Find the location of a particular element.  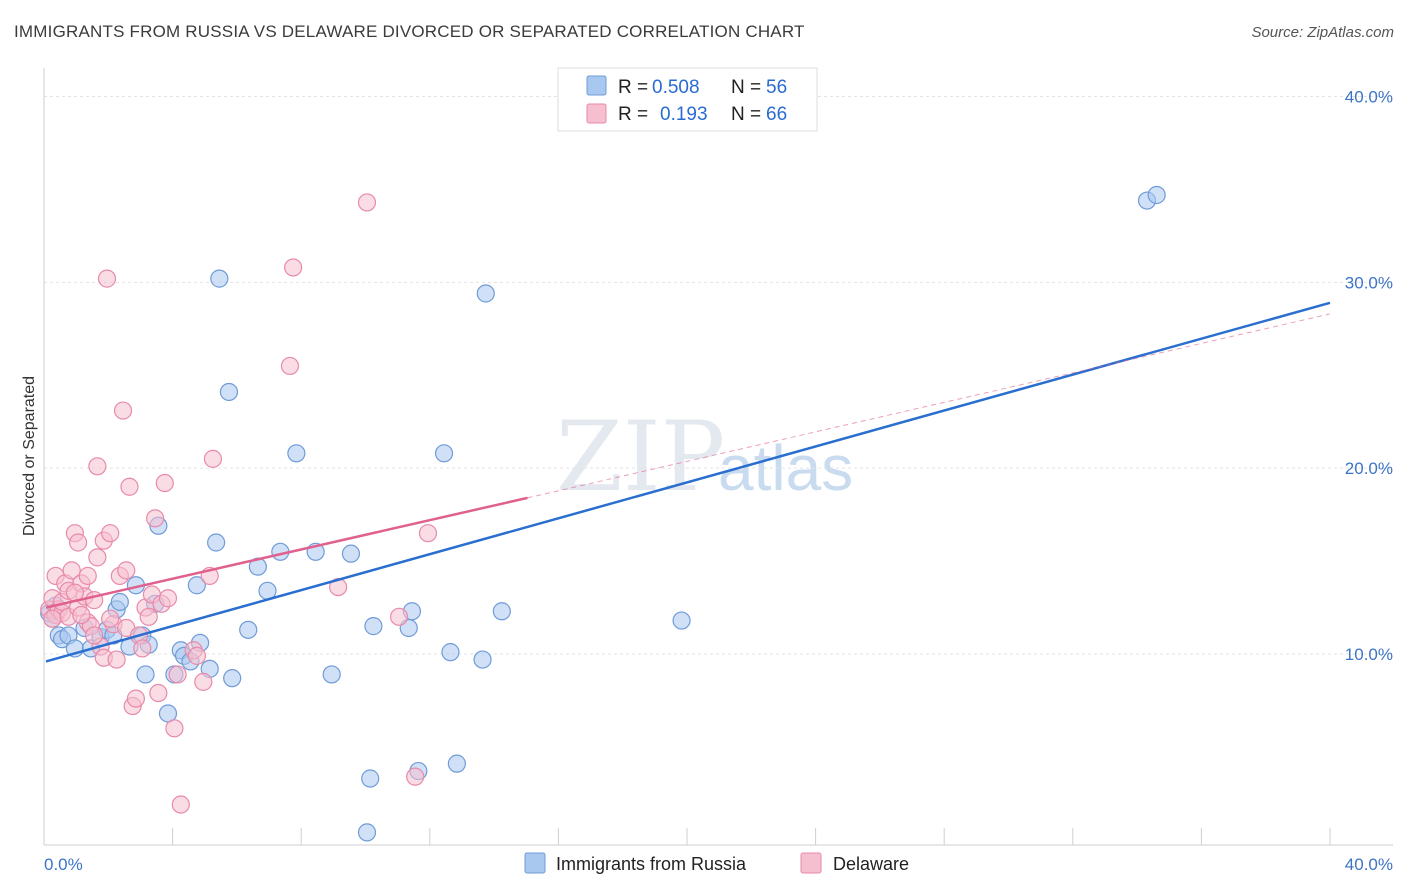

x-tick-label-min: 0.0% is located at coordinates (63, 864).